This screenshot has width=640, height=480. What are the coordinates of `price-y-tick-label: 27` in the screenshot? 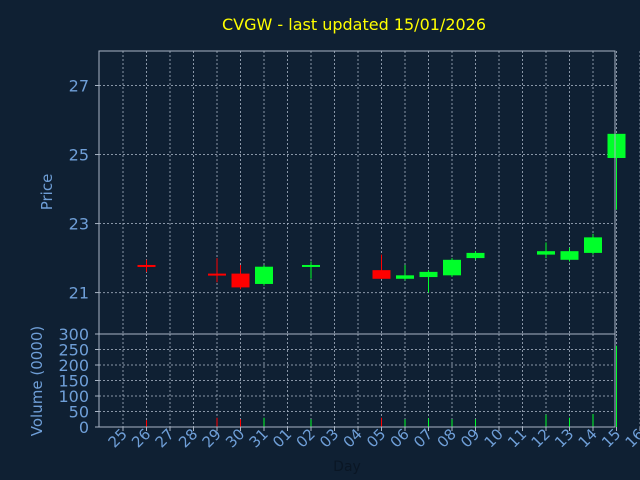 It's located at (79, 86).